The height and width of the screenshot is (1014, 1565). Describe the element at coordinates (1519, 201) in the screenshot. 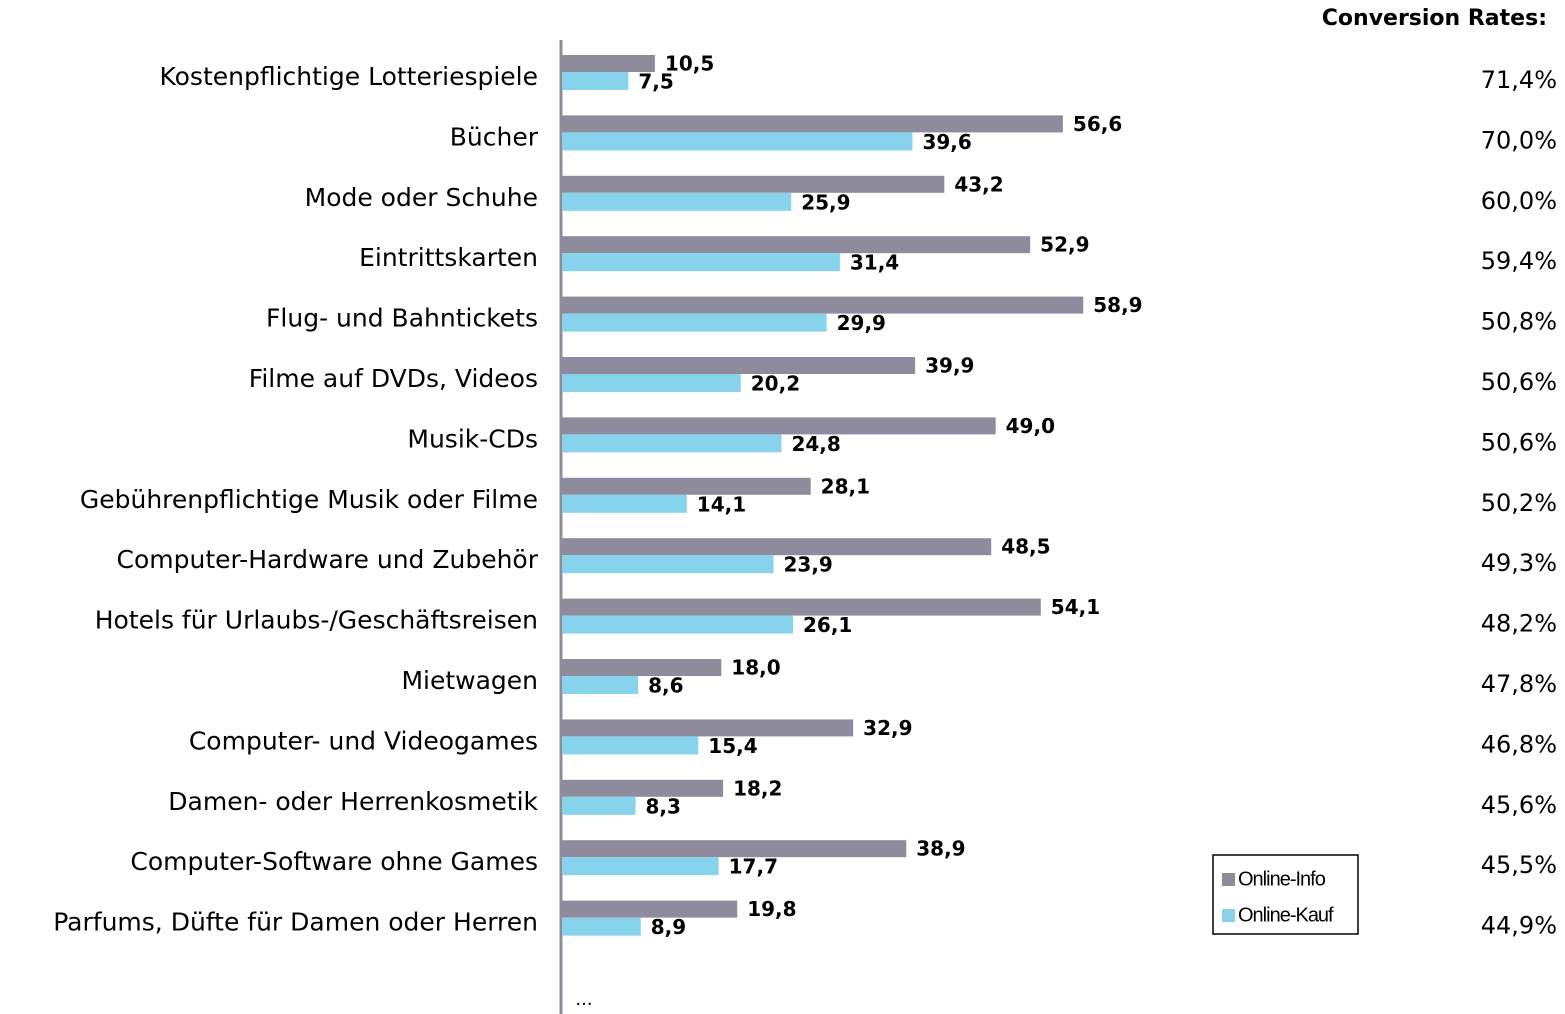

I see `conversion-rate: 60,0%` at that location.